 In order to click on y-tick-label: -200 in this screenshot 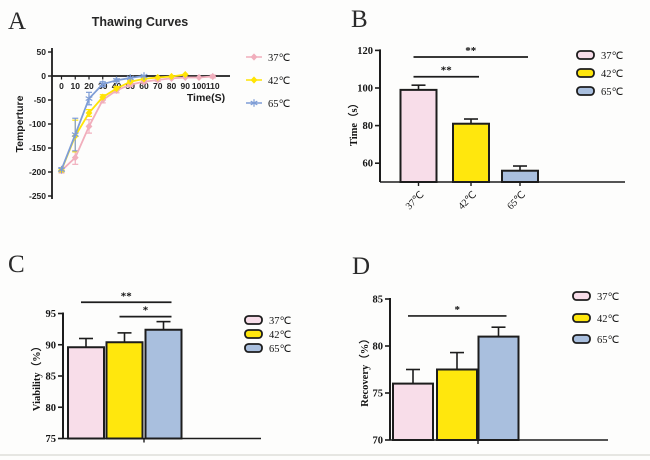, I will do `click(37, 172)`.